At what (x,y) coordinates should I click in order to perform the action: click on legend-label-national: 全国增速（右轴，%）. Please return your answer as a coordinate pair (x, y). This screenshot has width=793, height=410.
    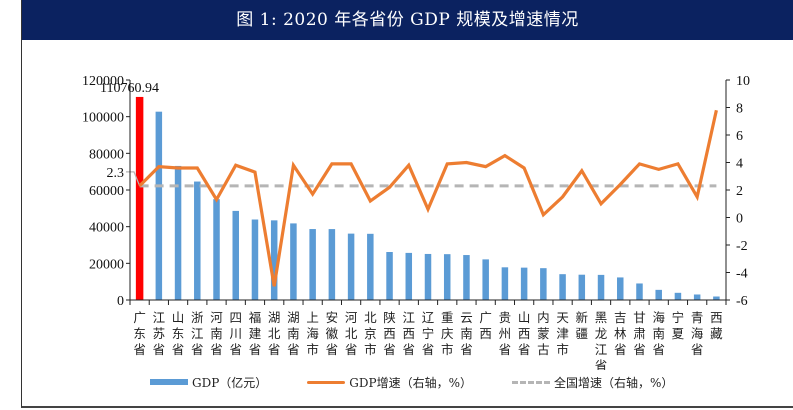
    Looking at the image, I should click on (613, 382).